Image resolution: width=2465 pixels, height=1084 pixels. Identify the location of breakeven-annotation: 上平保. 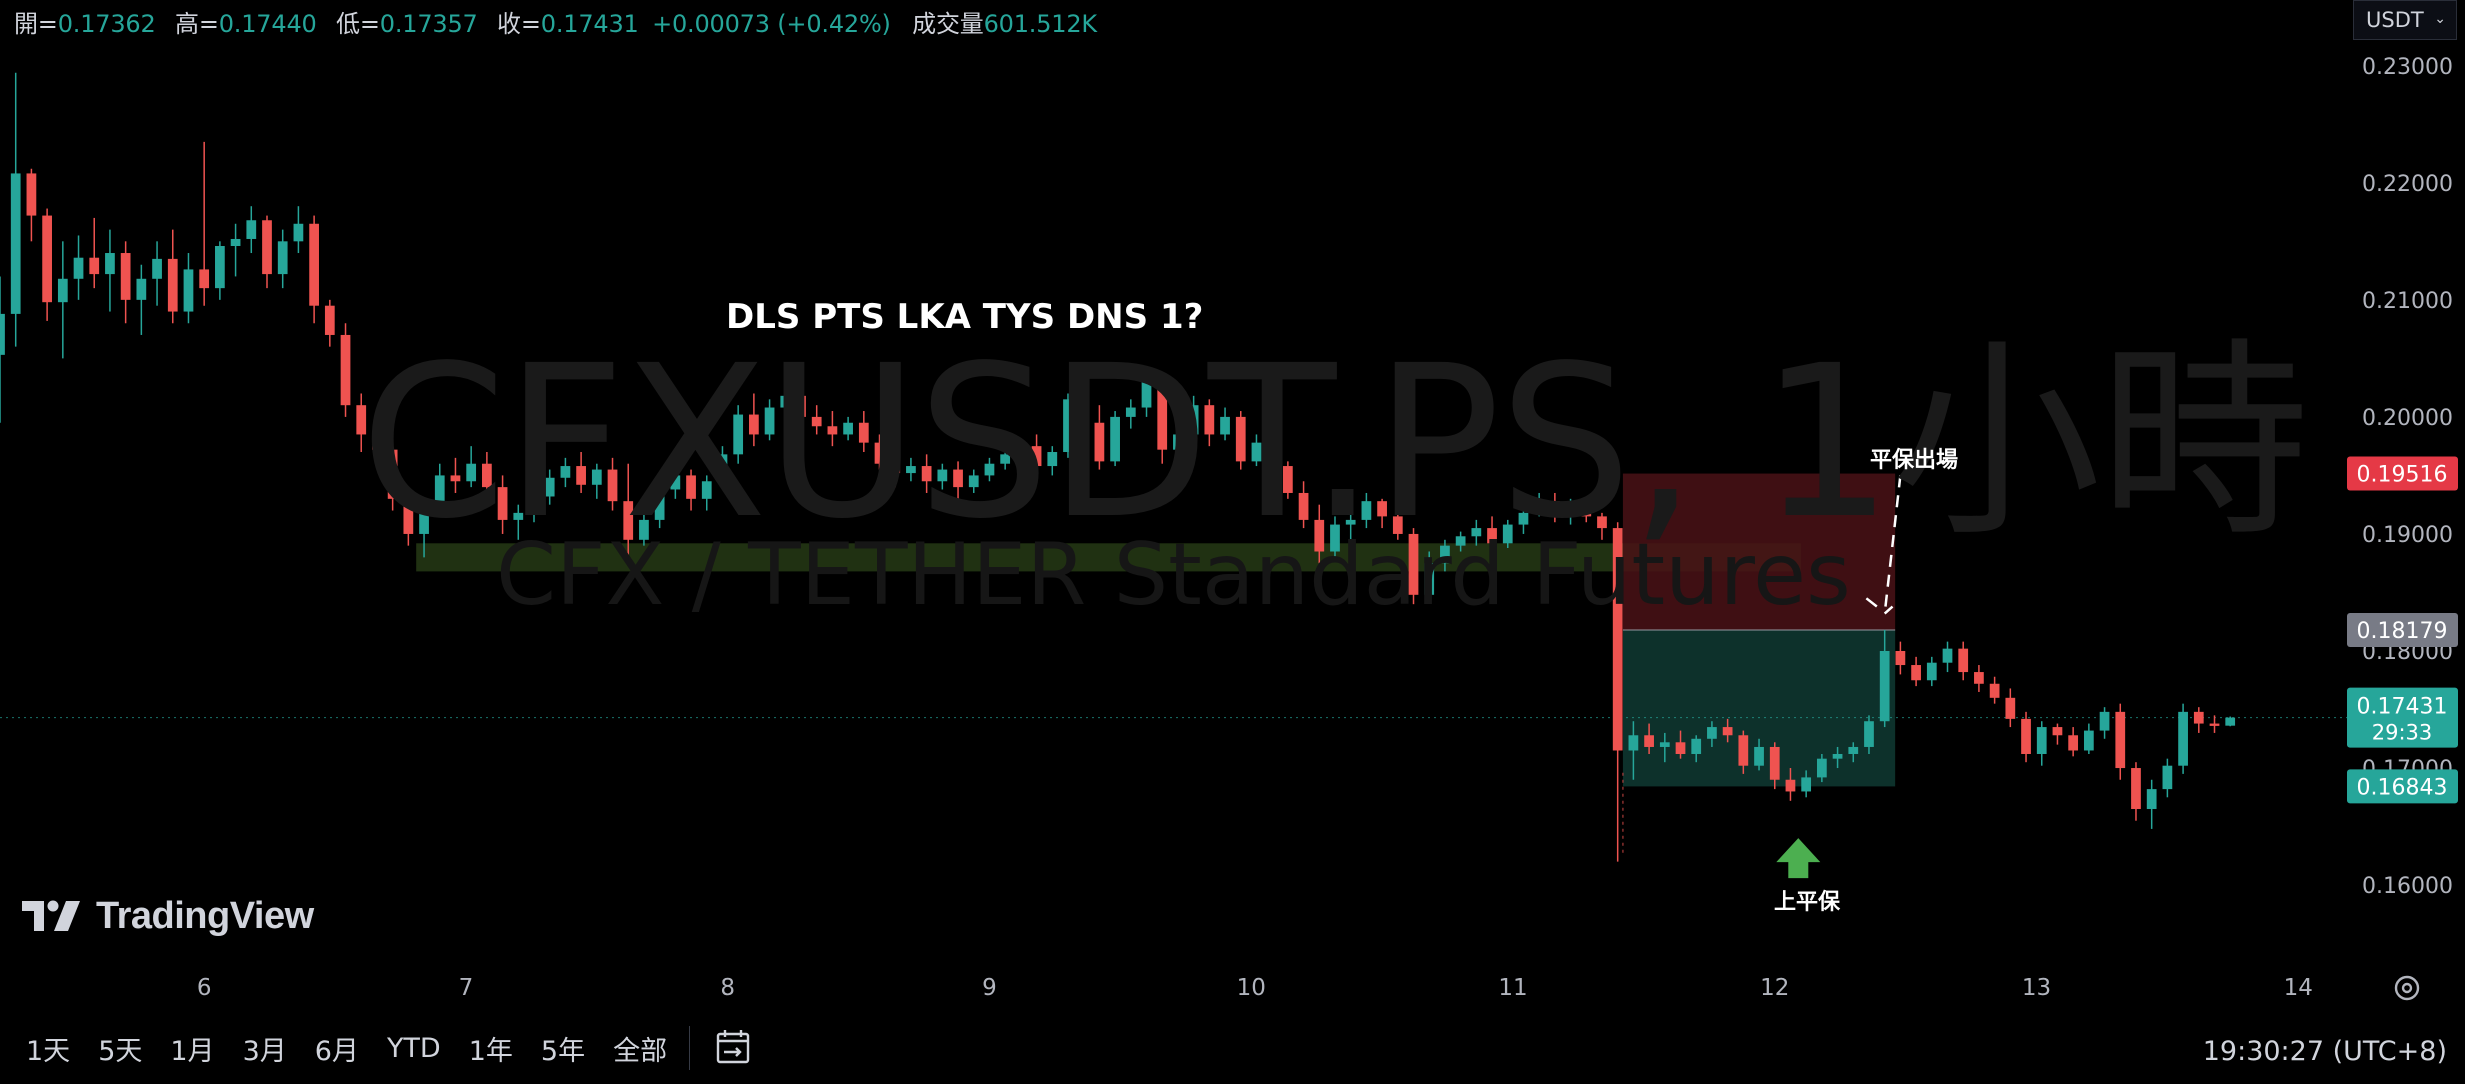
(1807, 902).